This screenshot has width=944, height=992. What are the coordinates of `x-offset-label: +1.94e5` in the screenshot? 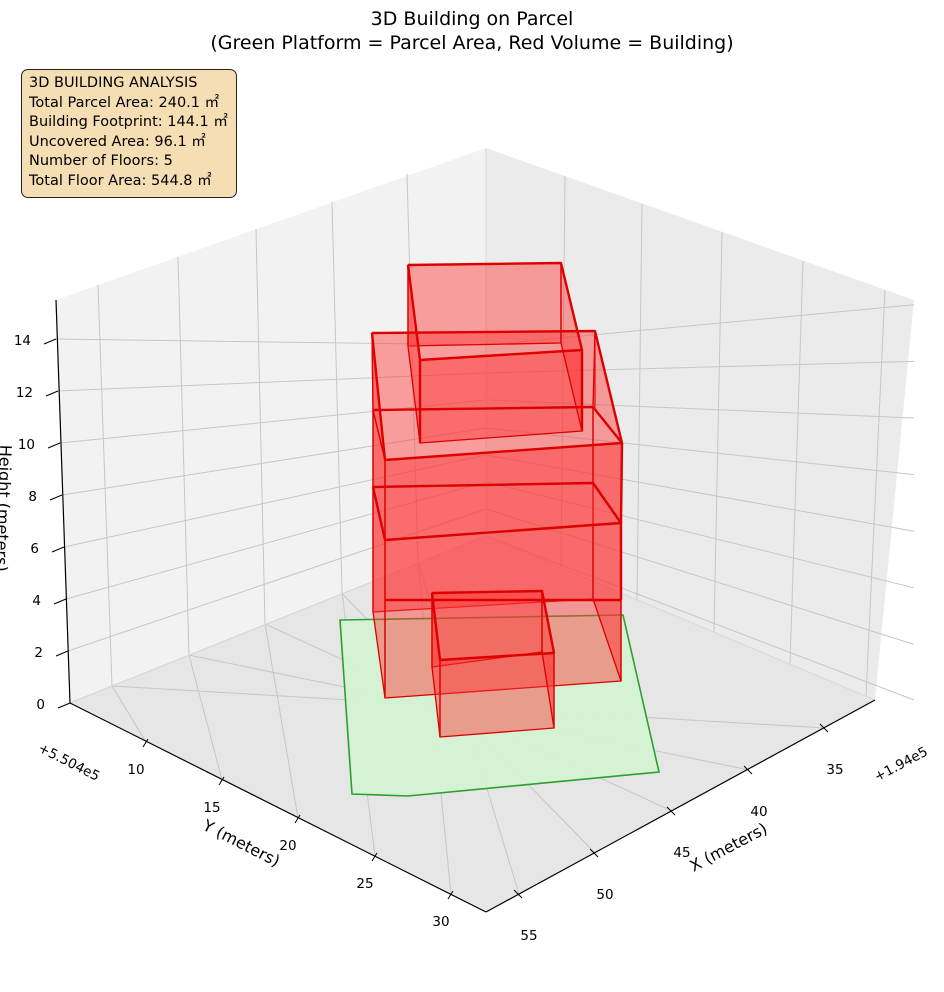 It's located at (901, 764).